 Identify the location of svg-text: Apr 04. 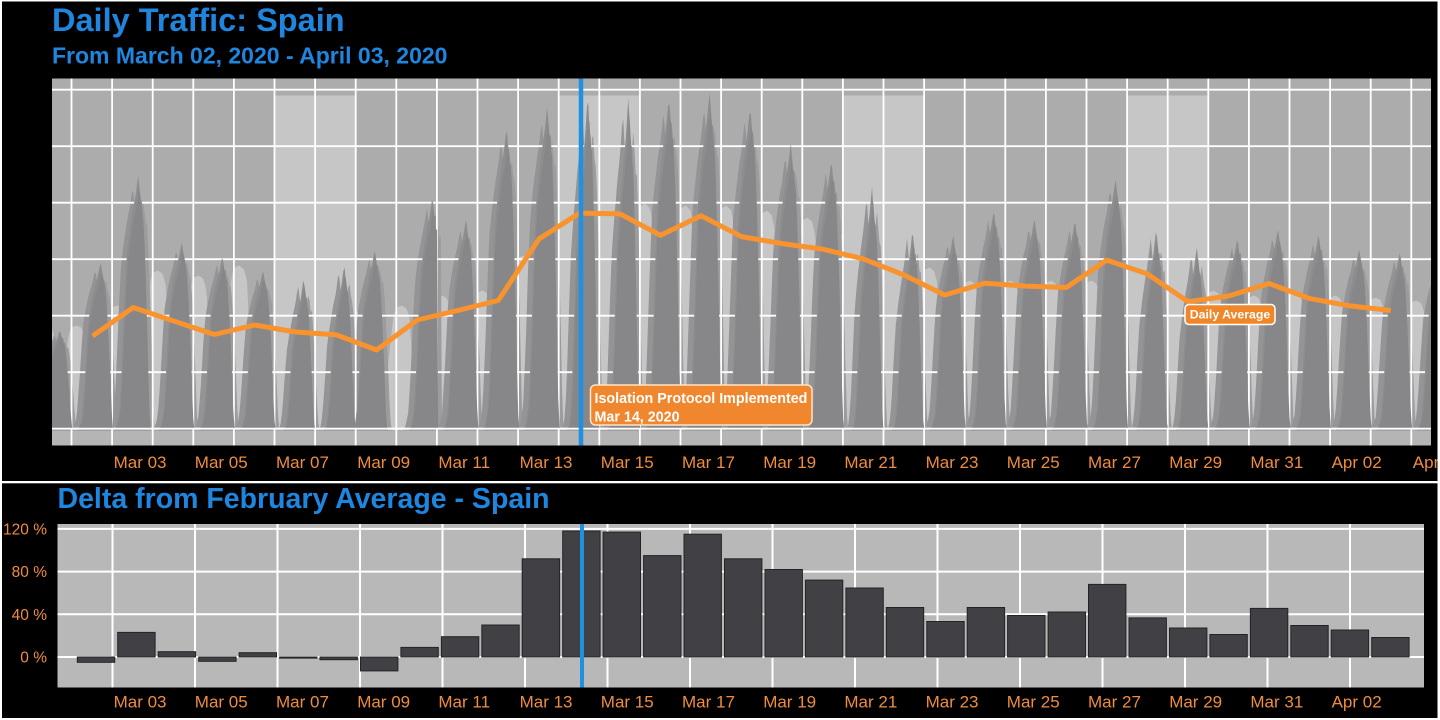
(1426, 462).